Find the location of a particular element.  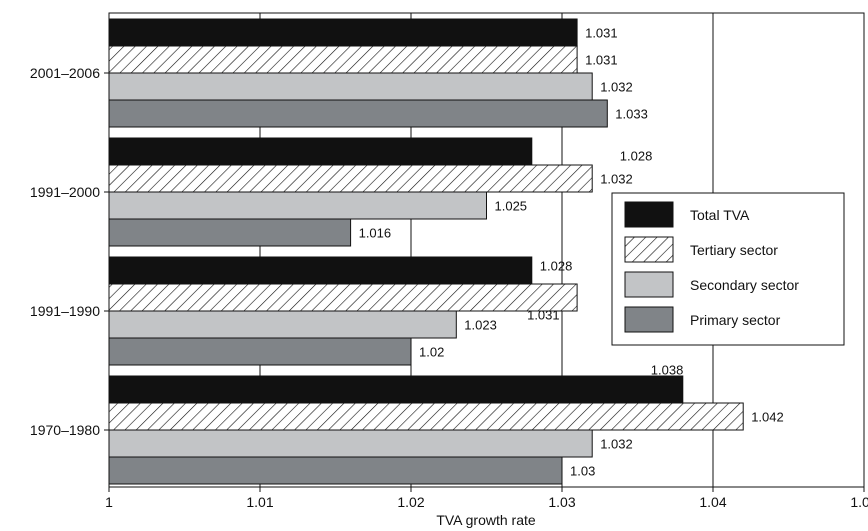

legend-swatch-total-tva is located at coordinates (649, 214).